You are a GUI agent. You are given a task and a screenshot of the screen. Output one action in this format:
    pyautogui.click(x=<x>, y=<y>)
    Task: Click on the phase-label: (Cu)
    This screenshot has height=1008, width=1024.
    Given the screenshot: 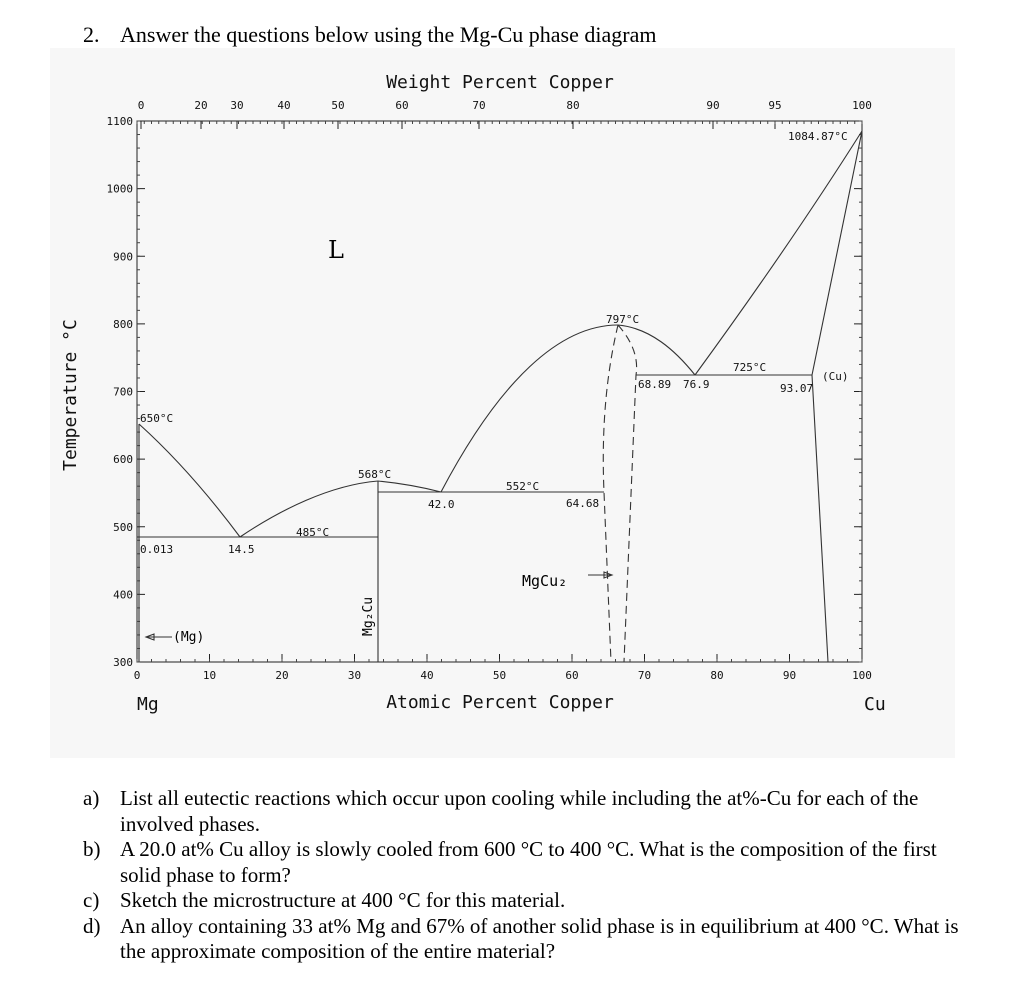 What is the action you would take?
    pyautogui.click(x=835, y=376)
    